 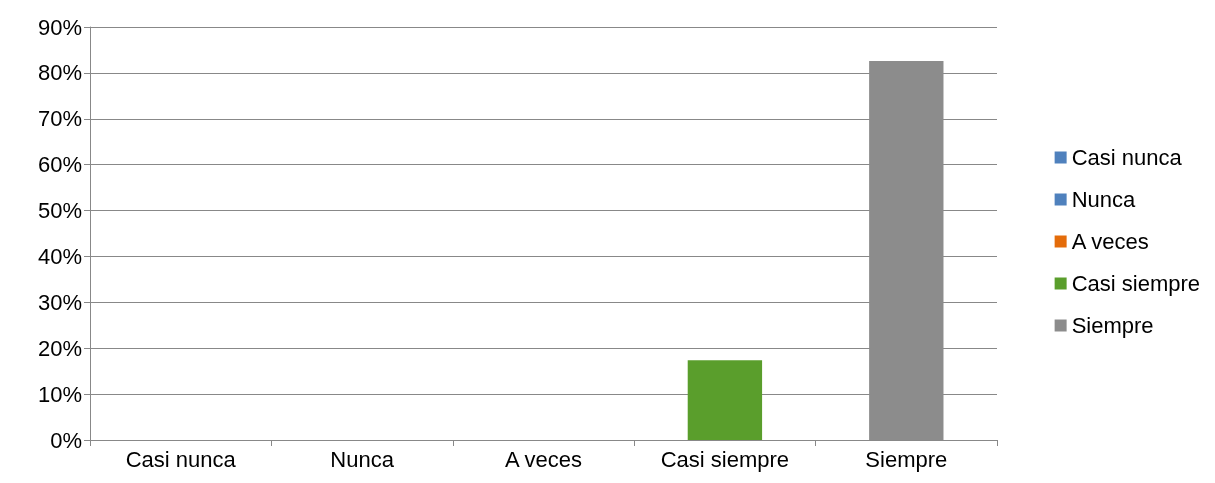 I want to click on y-tick-label: 40%, so click(x=59, y=256).